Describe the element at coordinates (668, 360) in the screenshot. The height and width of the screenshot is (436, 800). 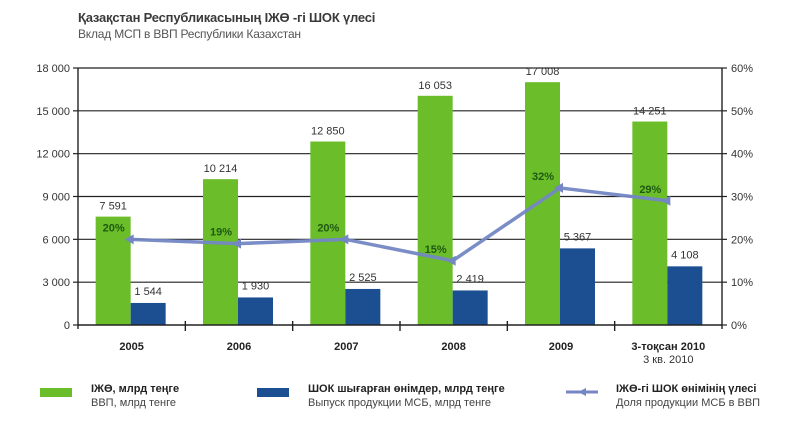
I see `x-axis-category-sublabel: 3 кв. 2010` at that location.